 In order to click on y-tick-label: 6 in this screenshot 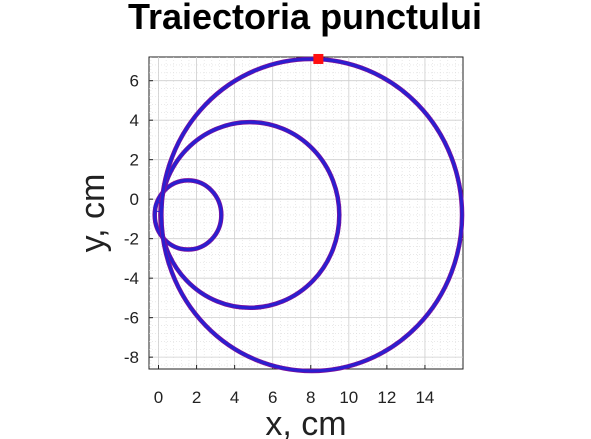, I will do `click(134, 81)`.